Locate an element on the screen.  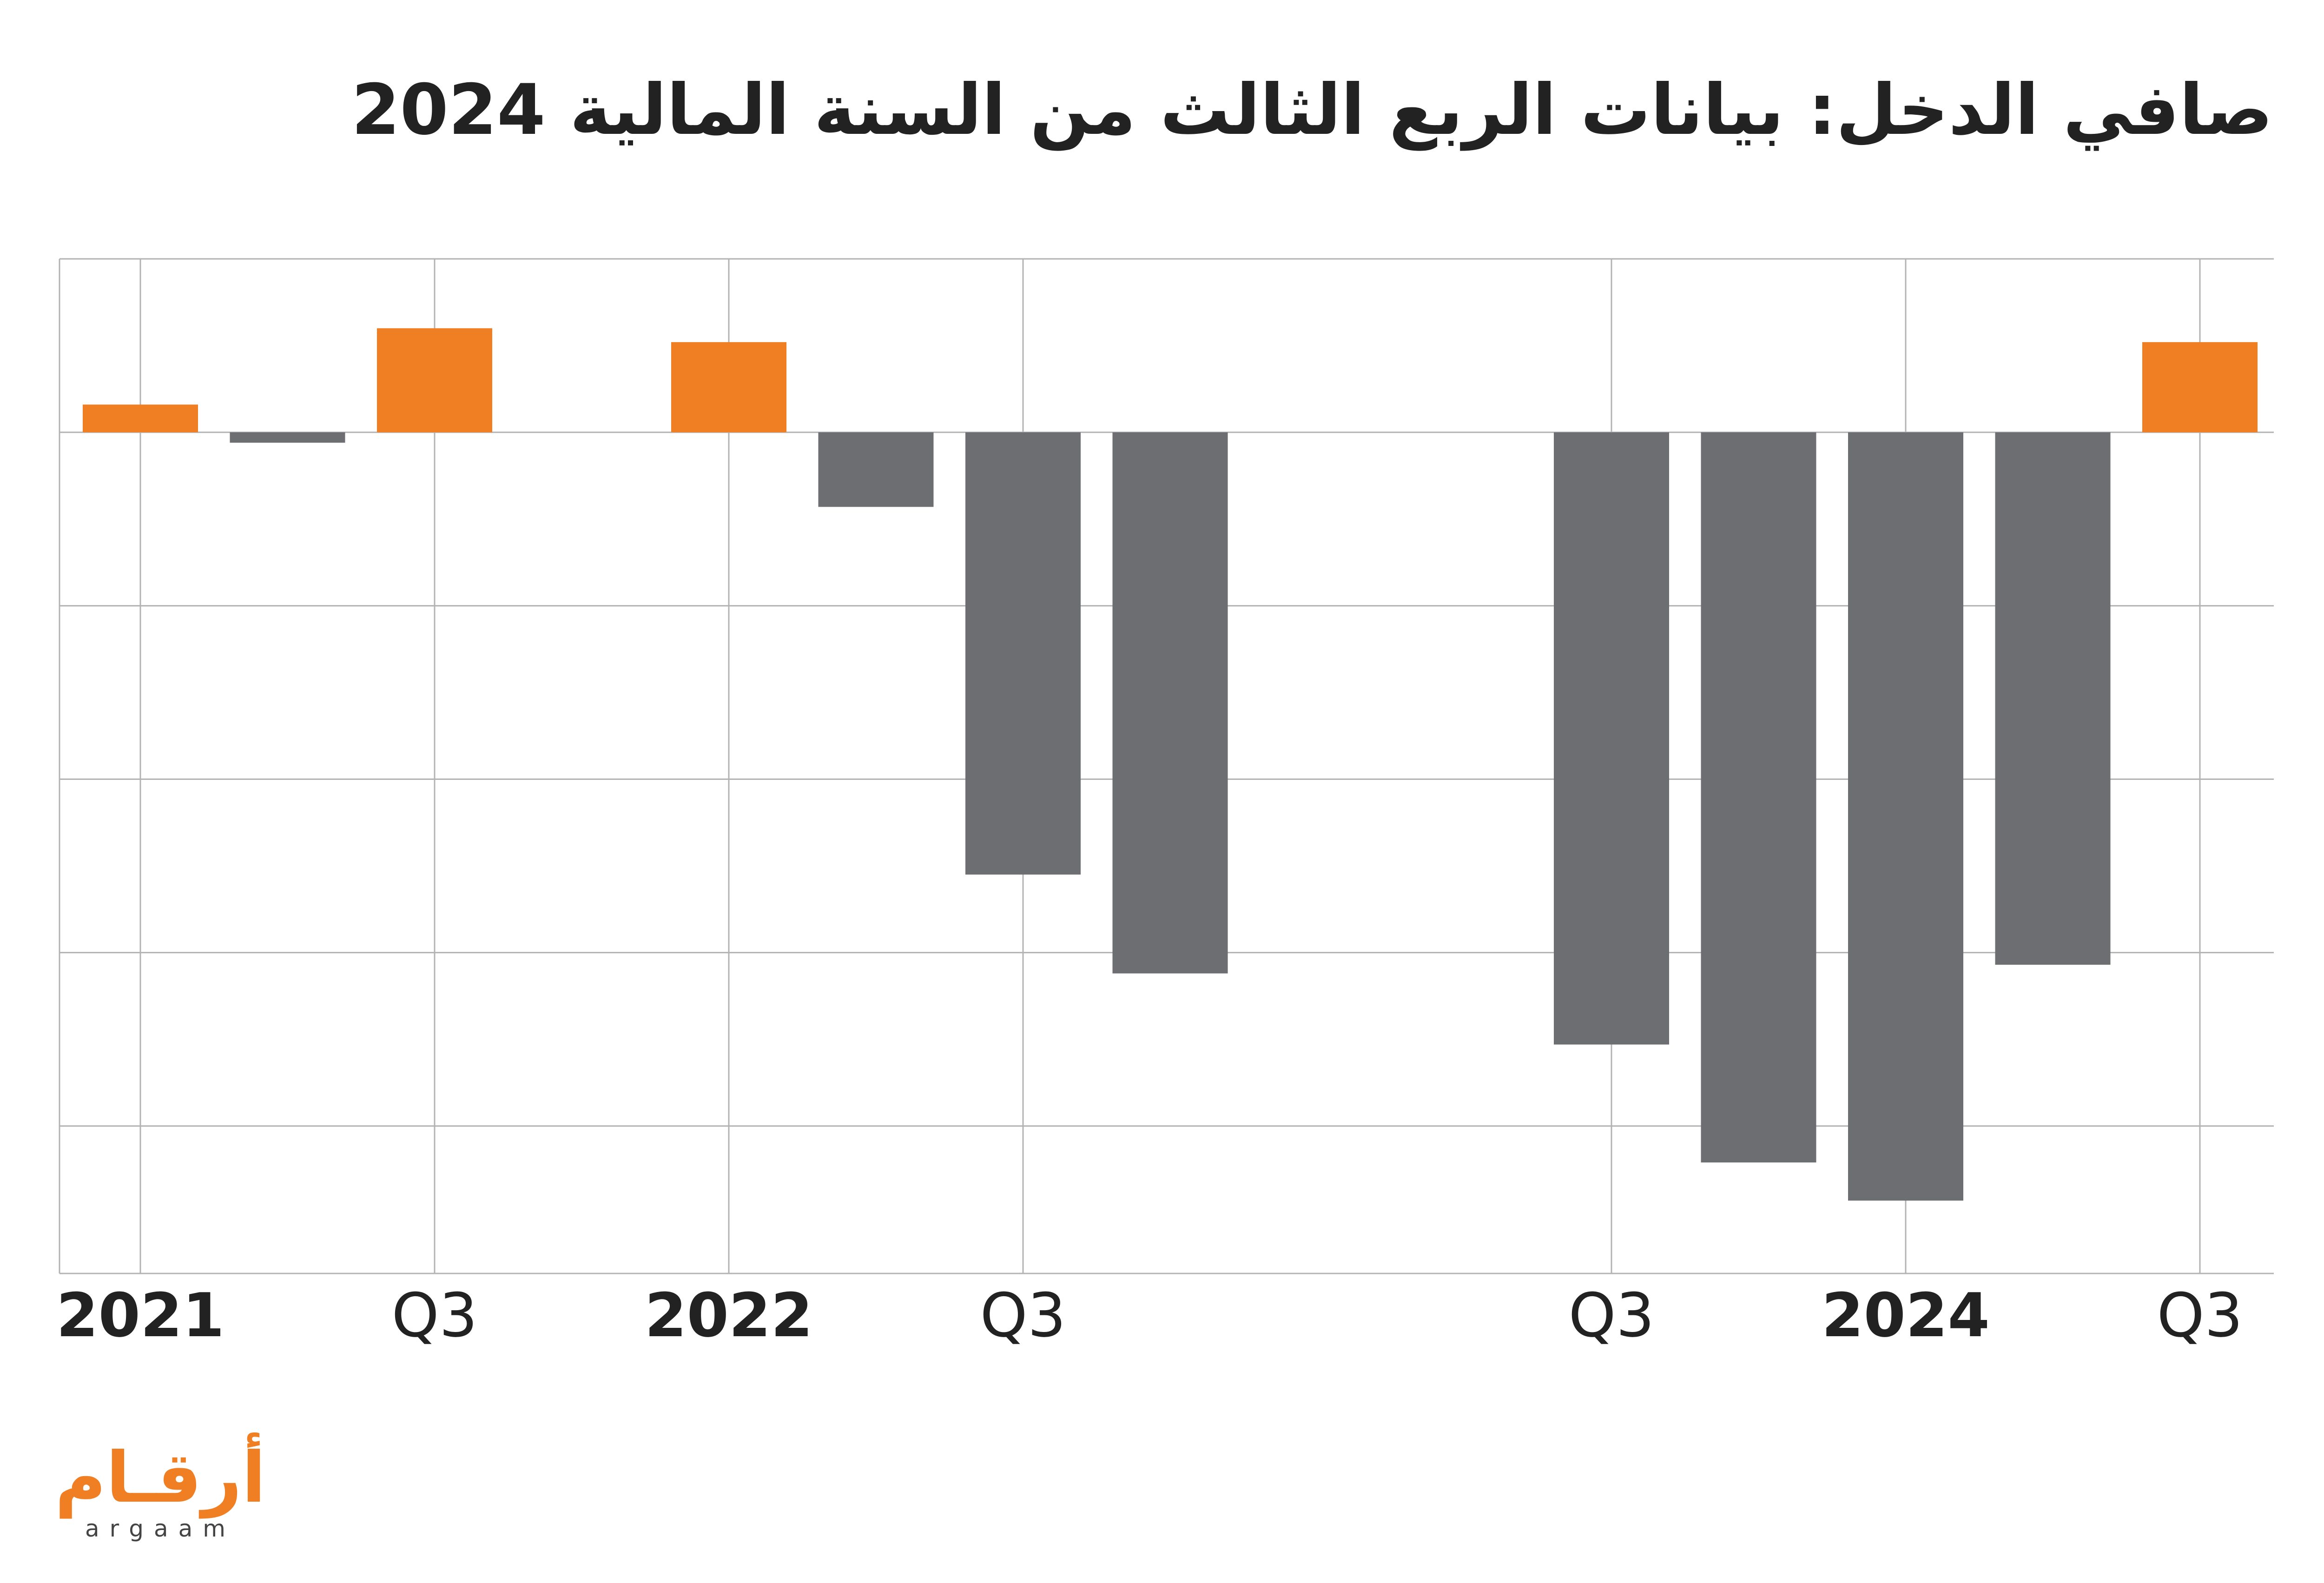
x-tick-label-4: 2022 is located at coordinates (729, 1315).